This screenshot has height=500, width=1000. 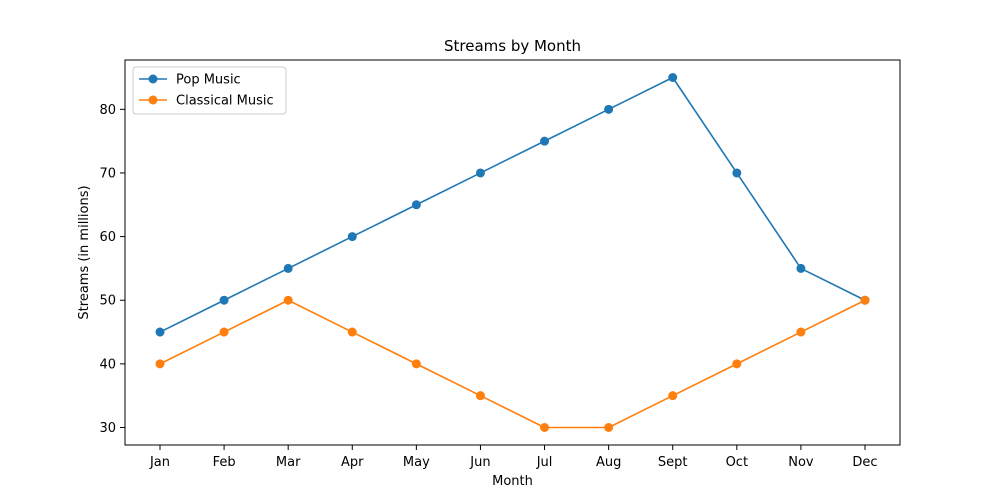 I want to click on y-tick-label: 50, so click(x=107, y=301).